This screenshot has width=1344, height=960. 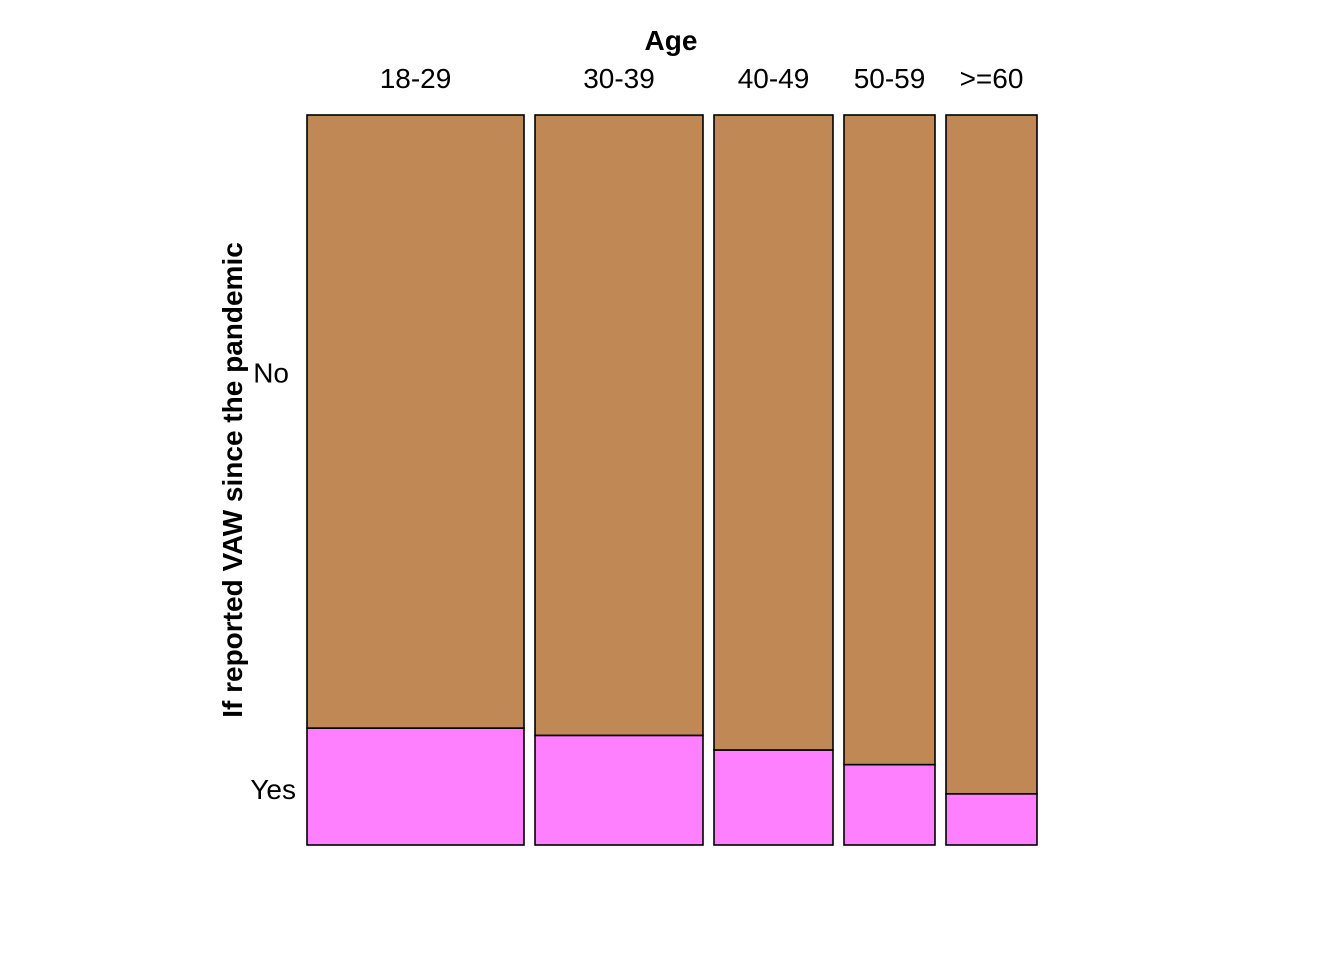 I want to click on x-tick-label-1: 30-39, so click(x=619, y=78).